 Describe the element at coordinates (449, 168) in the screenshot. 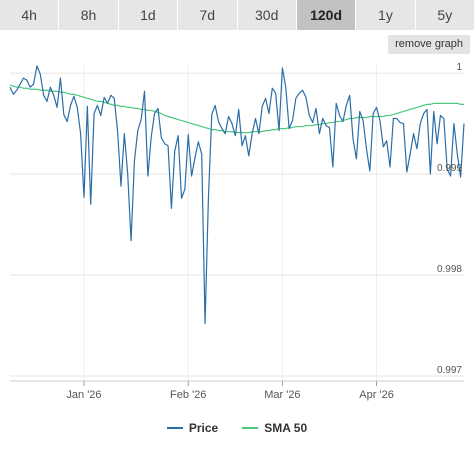

I see `y-tick-label: 0.999` at that location.